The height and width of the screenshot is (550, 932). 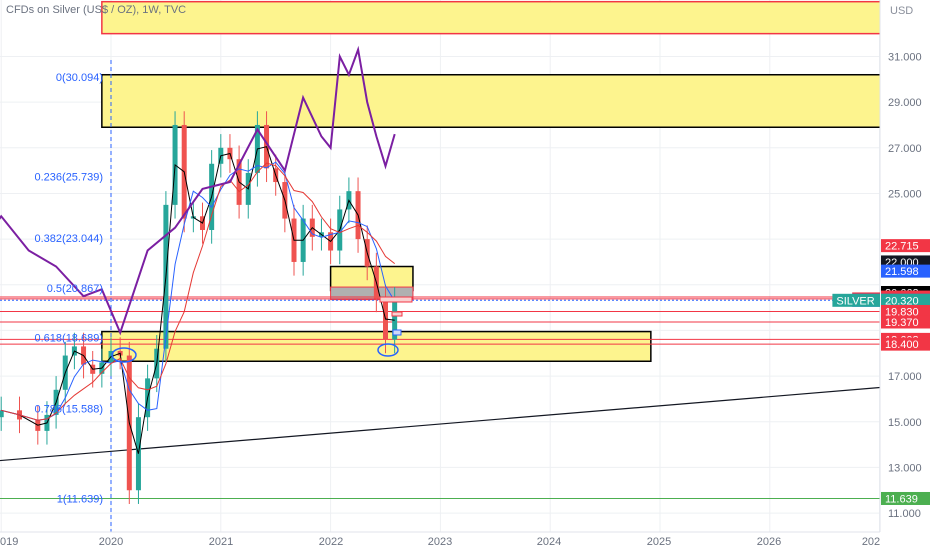 I want to click on y-tick-label: 29.000, so click(x=905, y=103).